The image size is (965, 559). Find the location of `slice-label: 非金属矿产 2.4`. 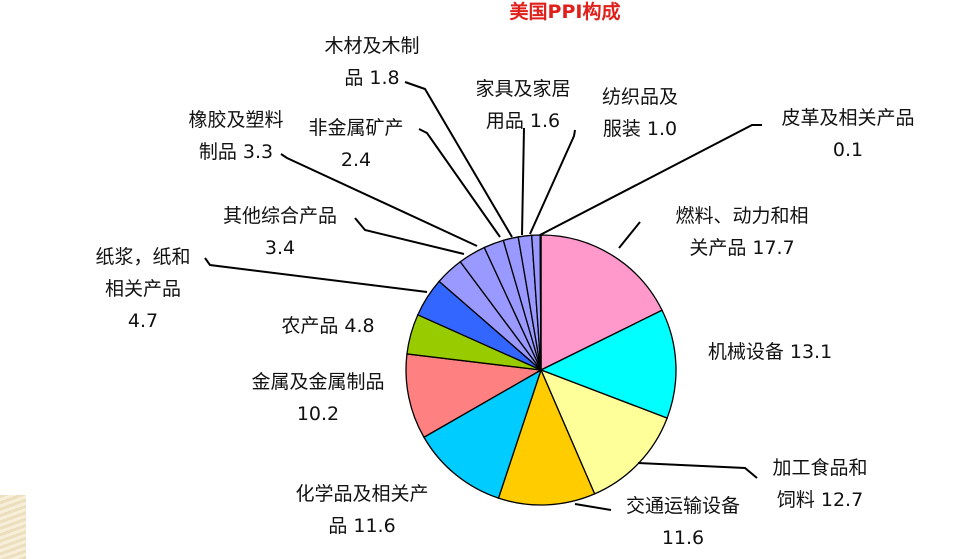

slice-label: 非金属矿产 2.4 is located at coordinates (355, 144).